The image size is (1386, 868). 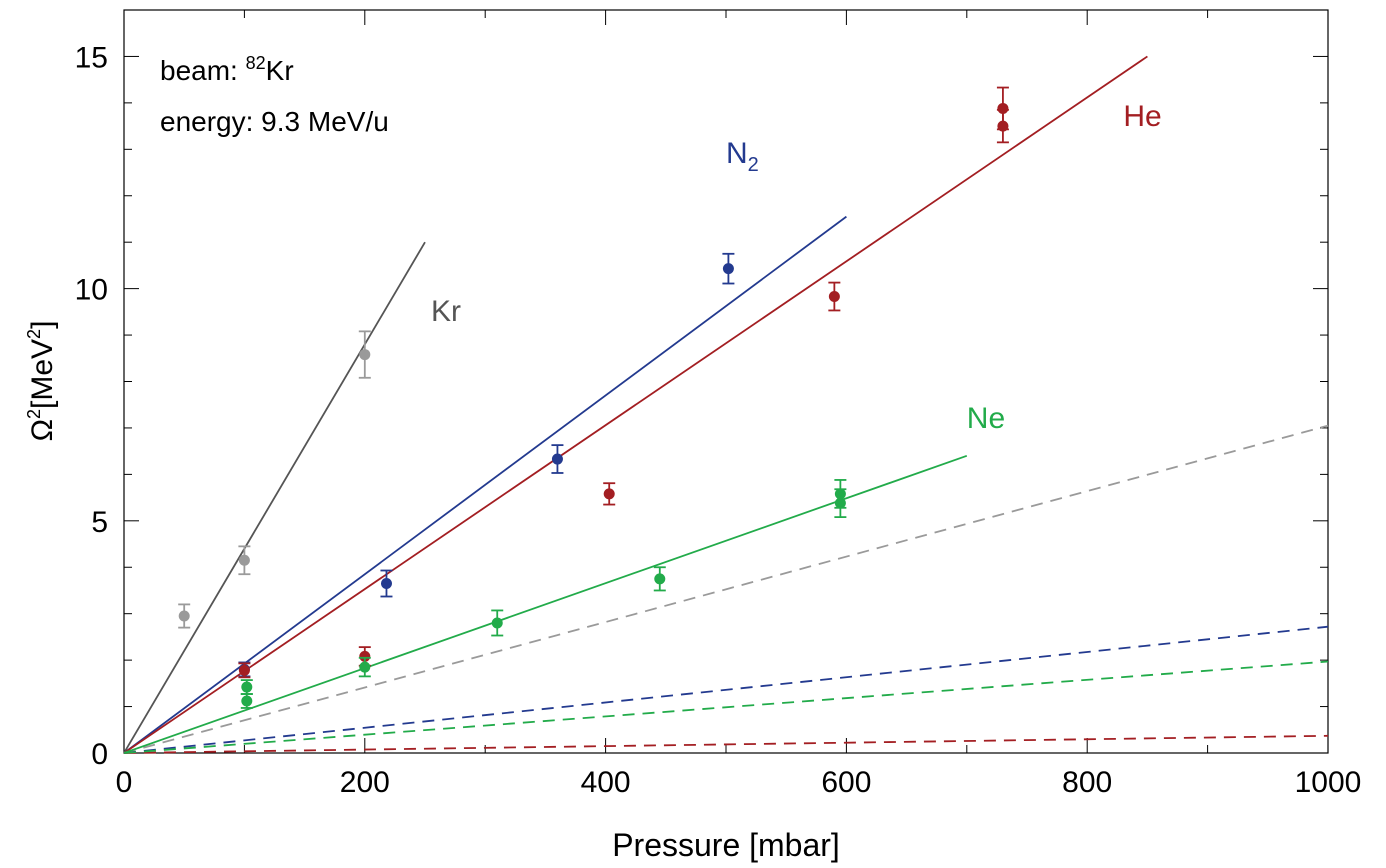 What do you see at coordinates (846, 782) in the screenshot?
I see `x-tick-label: 600` at bounding box center [846, 782].